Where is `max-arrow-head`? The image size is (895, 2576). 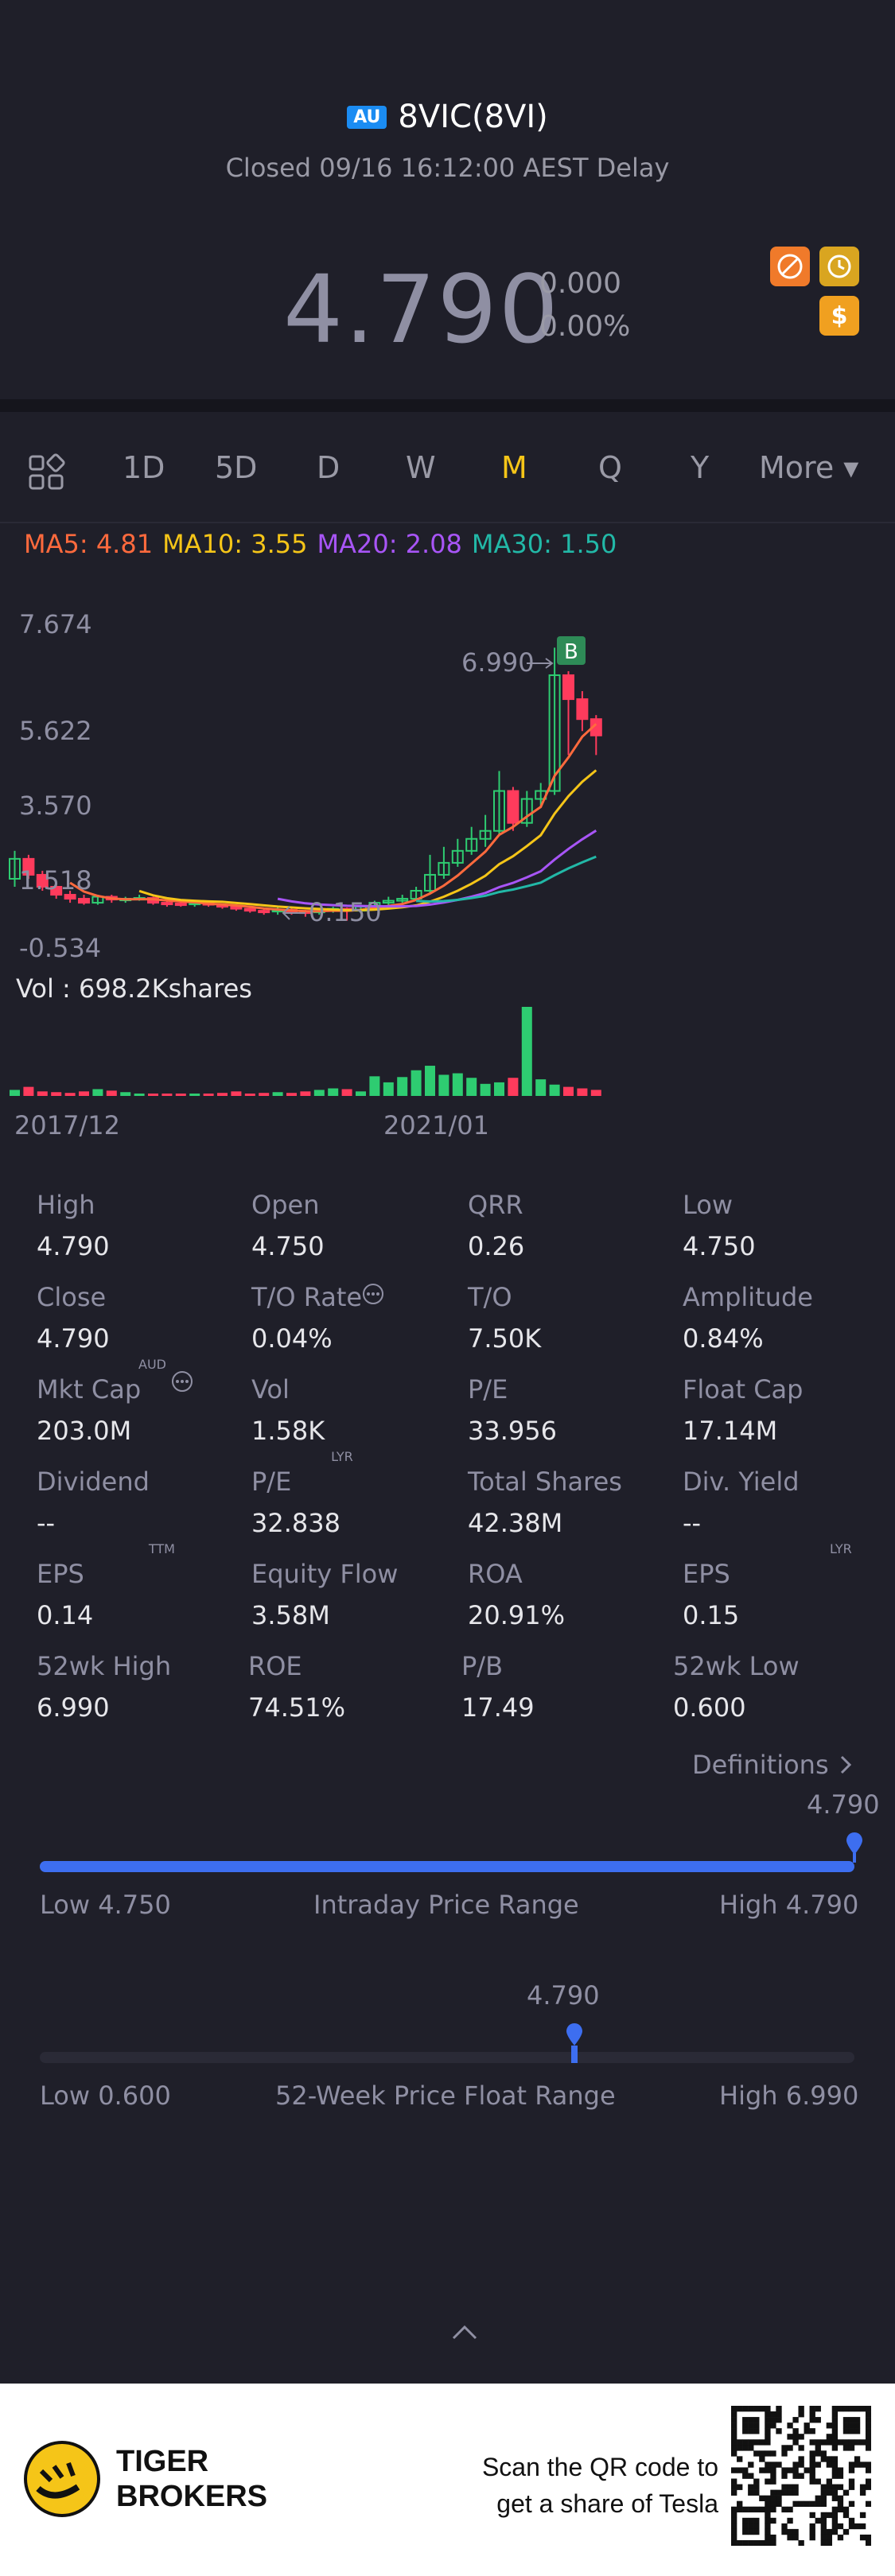
max-arrow-head is located at coordinates (549, 663).